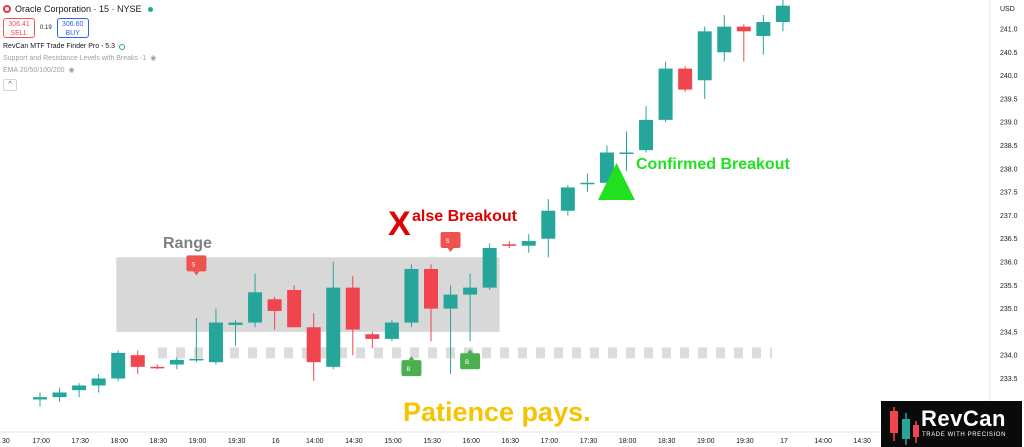  What do you see at coordinates (150, 9) in the screenshot?
I see `market-open-icon` at bounding box center [150, 9].